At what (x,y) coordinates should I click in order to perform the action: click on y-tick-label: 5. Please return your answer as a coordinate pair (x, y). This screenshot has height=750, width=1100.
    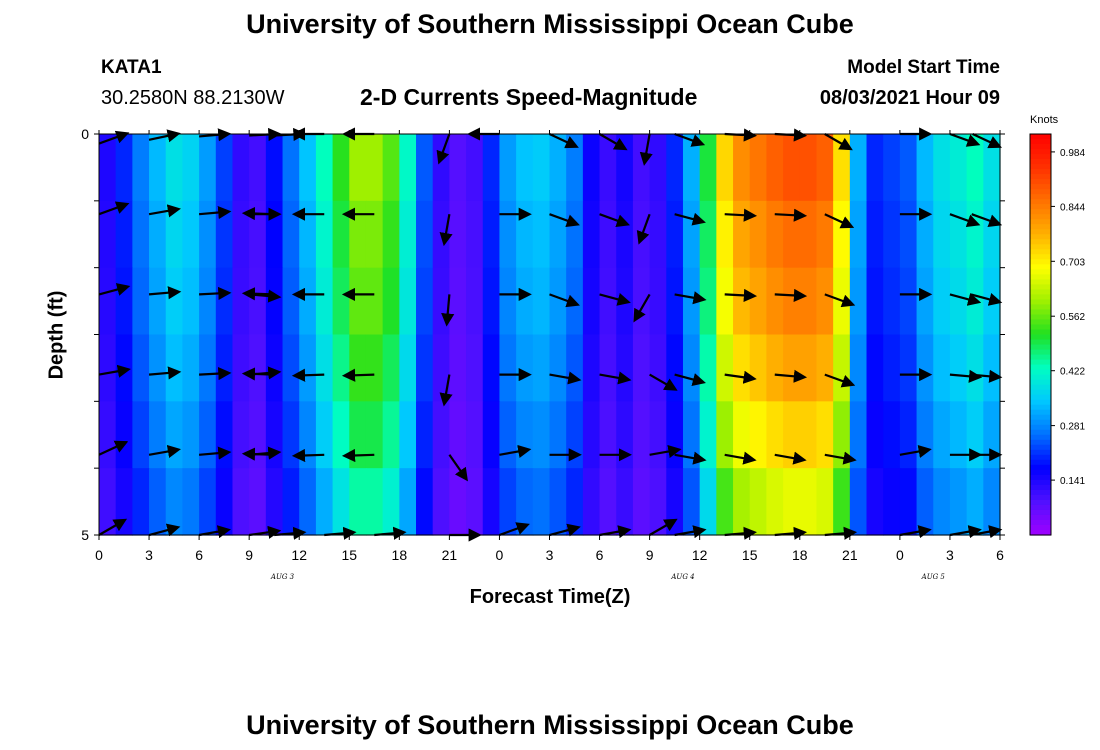
    Looking at the image, I should click on (85, 535).